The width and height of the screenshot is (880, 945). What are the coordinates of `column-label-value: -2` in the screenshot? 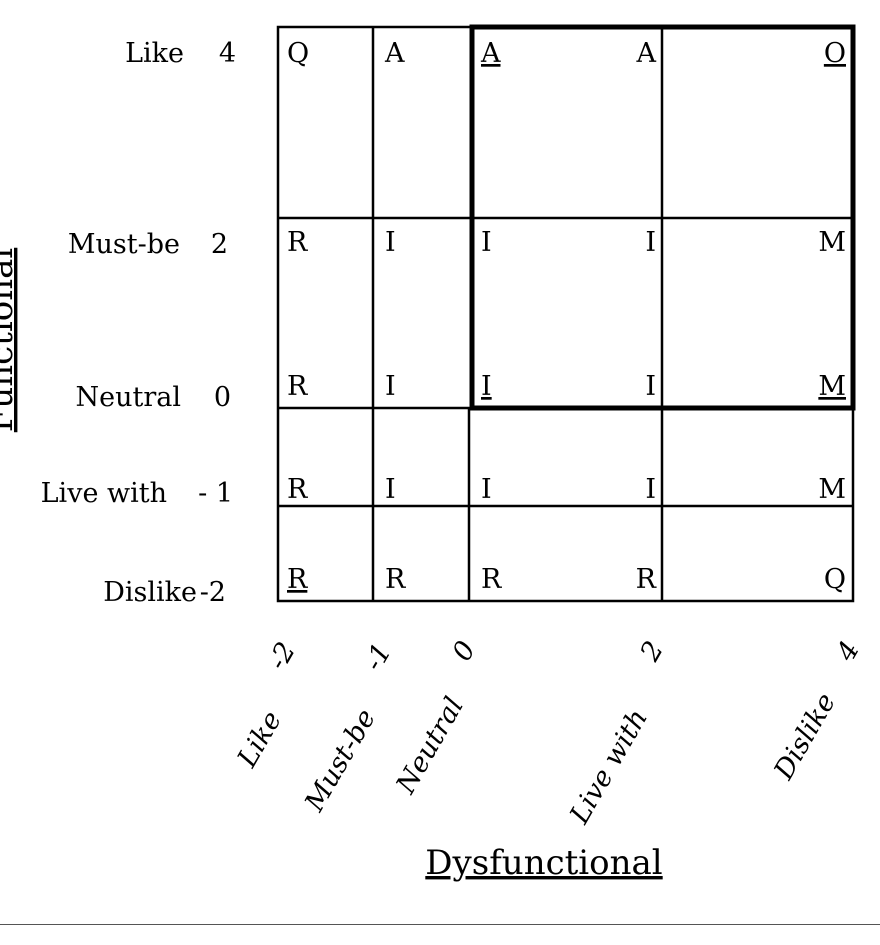 It's located at (282, 656).